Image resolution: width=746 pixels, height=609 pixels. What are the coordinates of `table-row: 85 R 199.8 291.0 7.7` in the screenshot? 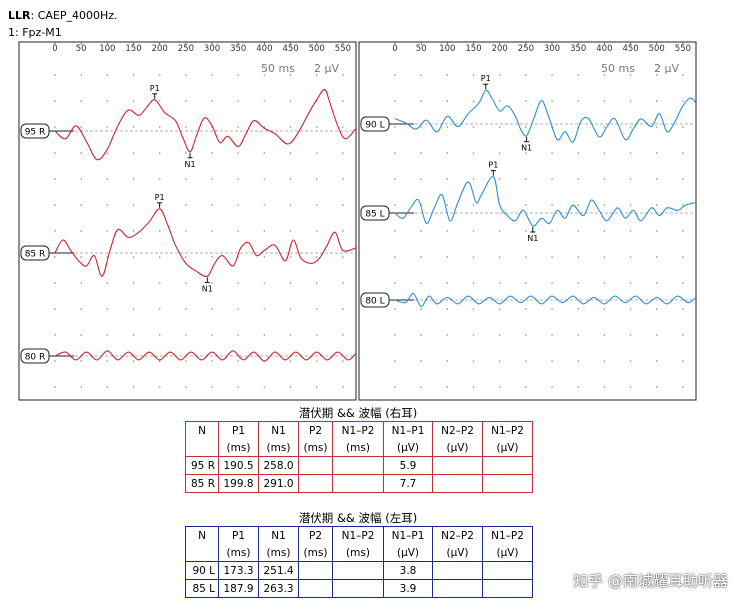 It's located at (359, 483).